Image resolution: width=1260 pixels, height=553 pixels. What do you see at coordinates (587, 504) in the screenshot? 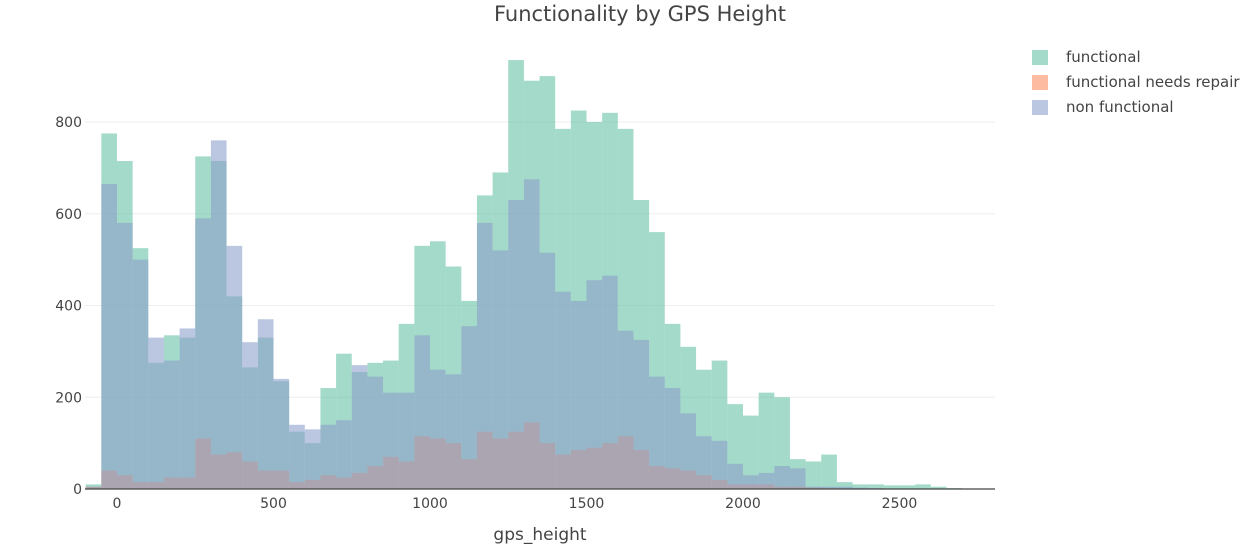
I see `x-tick-label: 1500` at bounding box center [587, 504].